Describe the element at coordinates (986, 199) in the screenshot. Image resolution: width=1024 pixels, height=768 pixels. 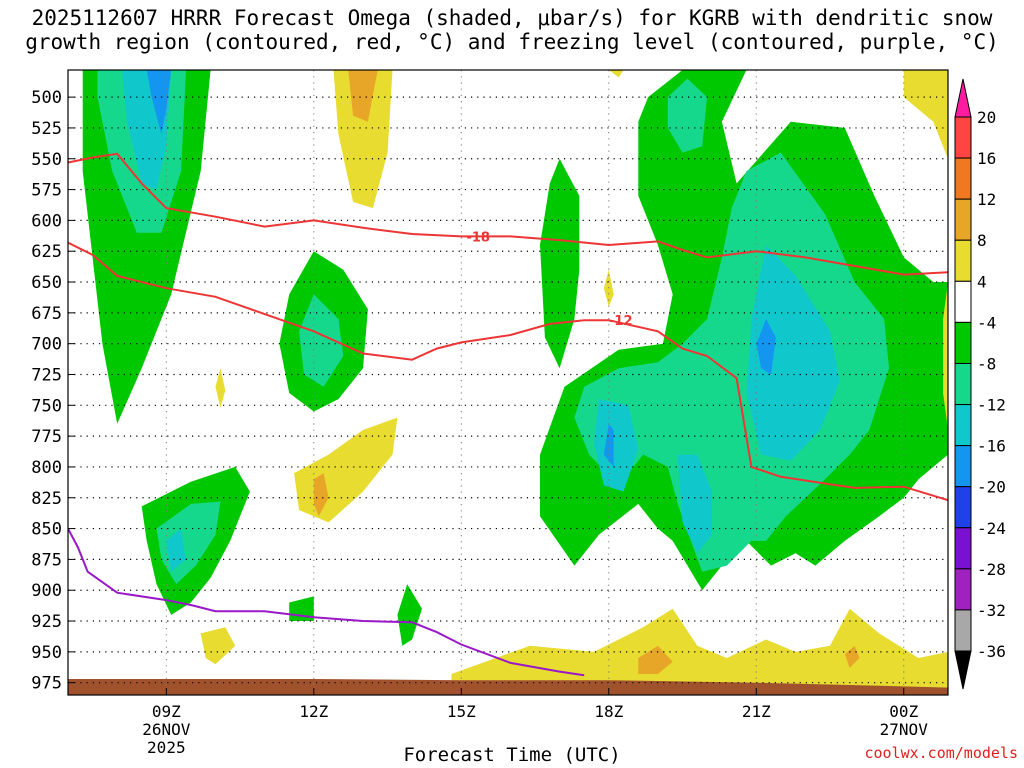
I see `colorbar-label: 12` at that location.